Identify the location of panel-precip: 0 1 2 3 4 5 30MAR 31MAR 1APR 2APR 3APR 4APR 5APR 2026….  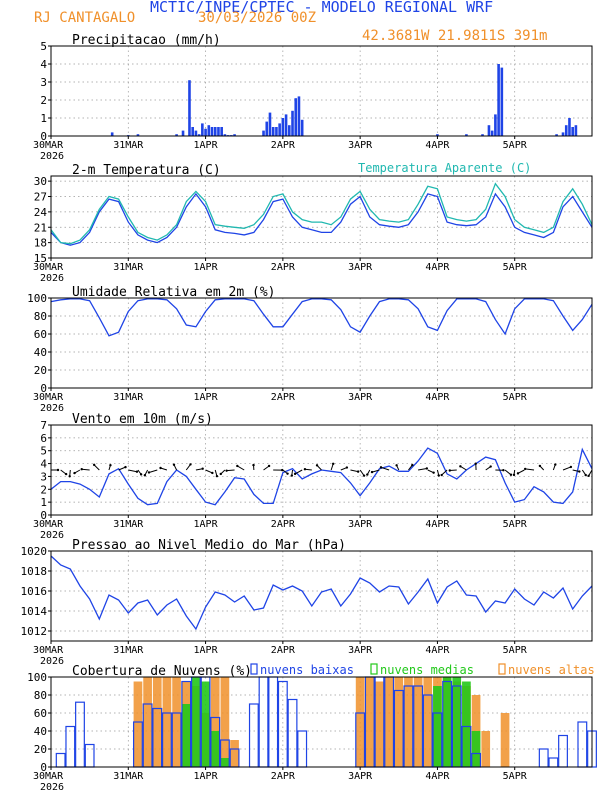
(313, 97).